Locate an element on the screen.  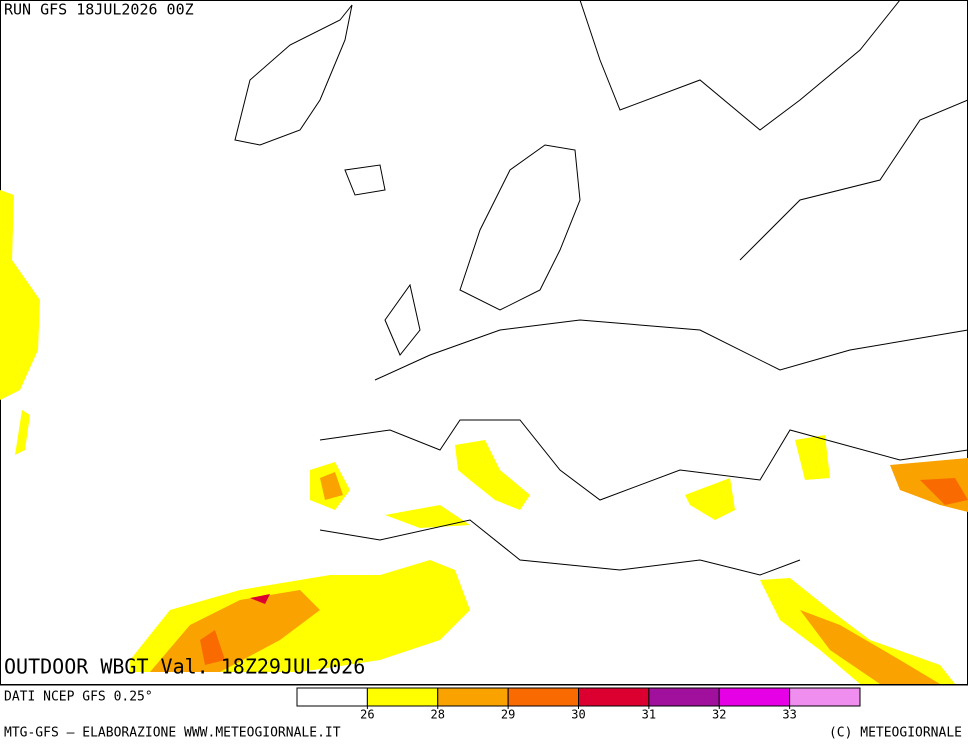
legend-tick-label: 31 is located at coordinates (649, 715).